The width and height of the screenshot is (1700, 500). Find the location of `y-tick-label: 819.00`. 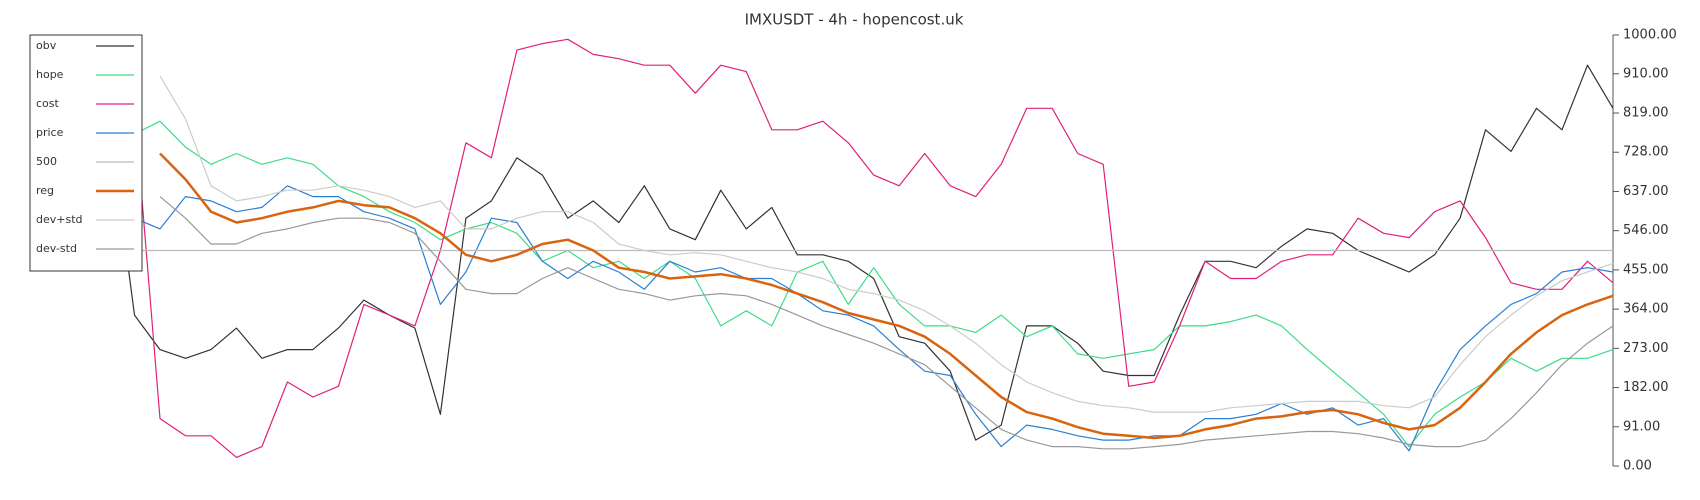

y-tick-label: 819.00 is located at coordinates (1646, 113).